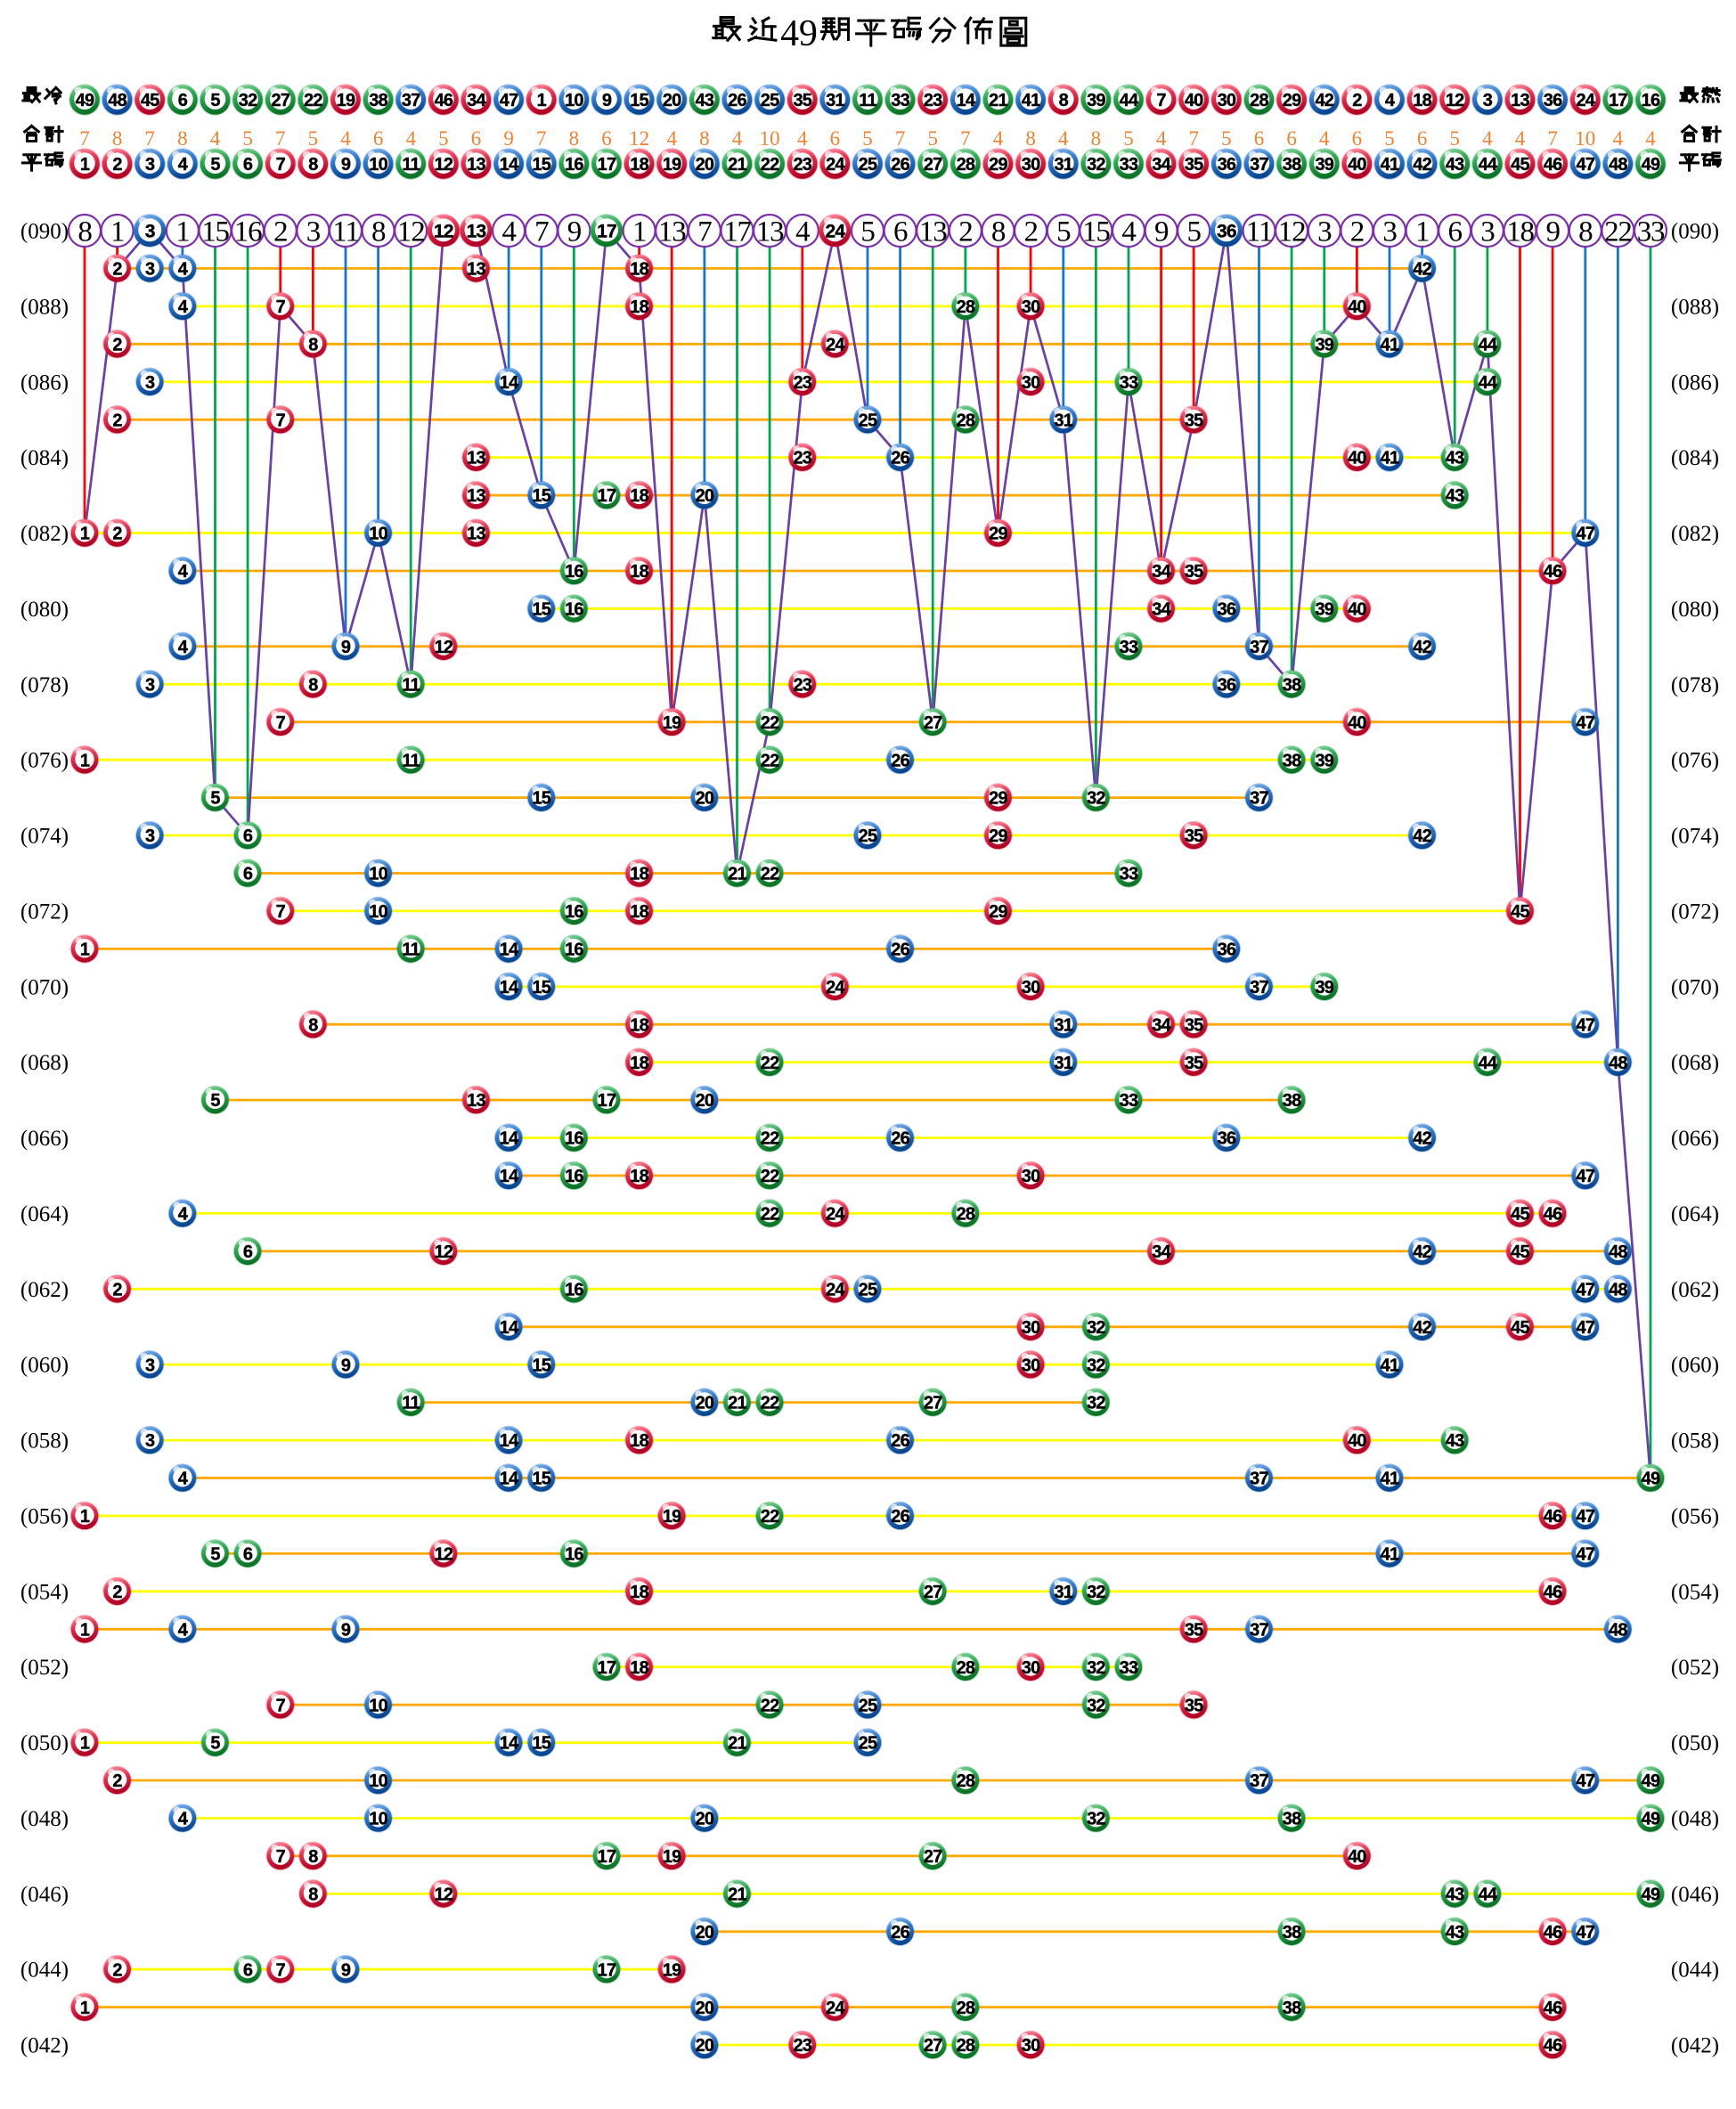 This screenshot has height=2109, width=1736. I want to click on svg-text: 39, so click(1324, 988).